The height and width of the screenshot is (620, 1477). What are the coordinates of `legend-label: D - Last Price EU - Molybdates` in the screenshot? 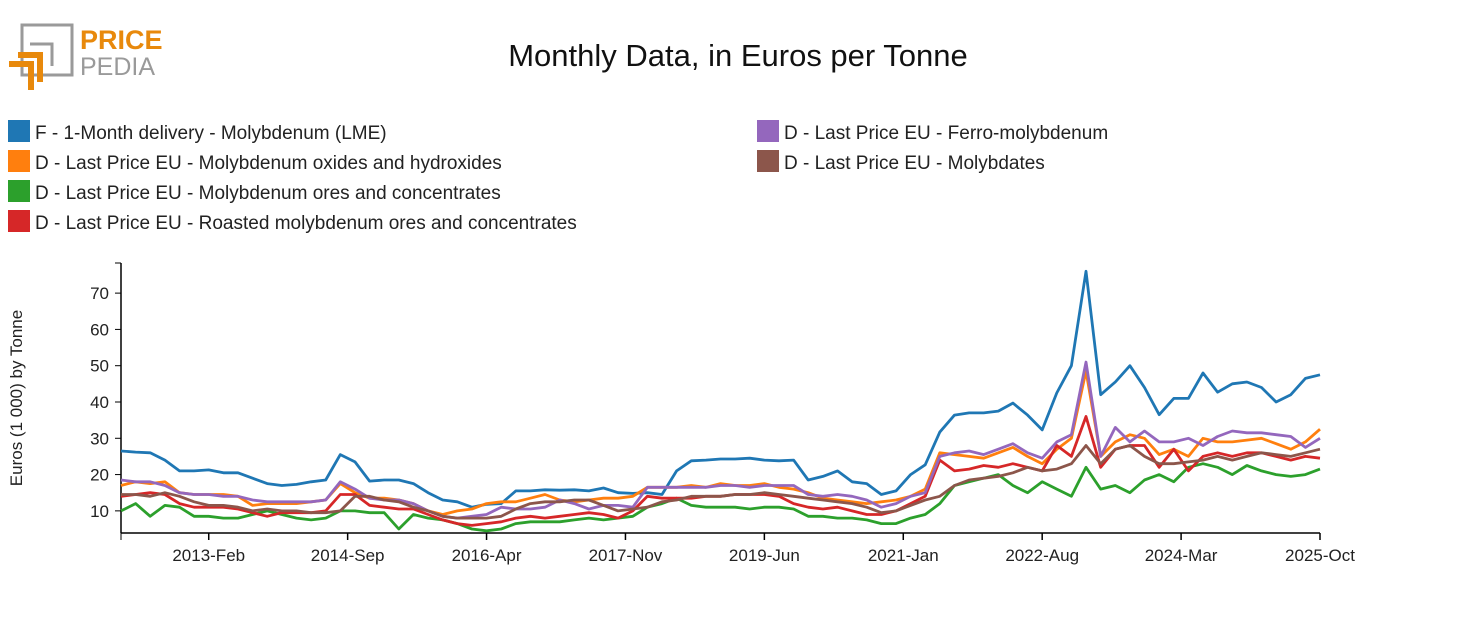 It's located at (914, 163).